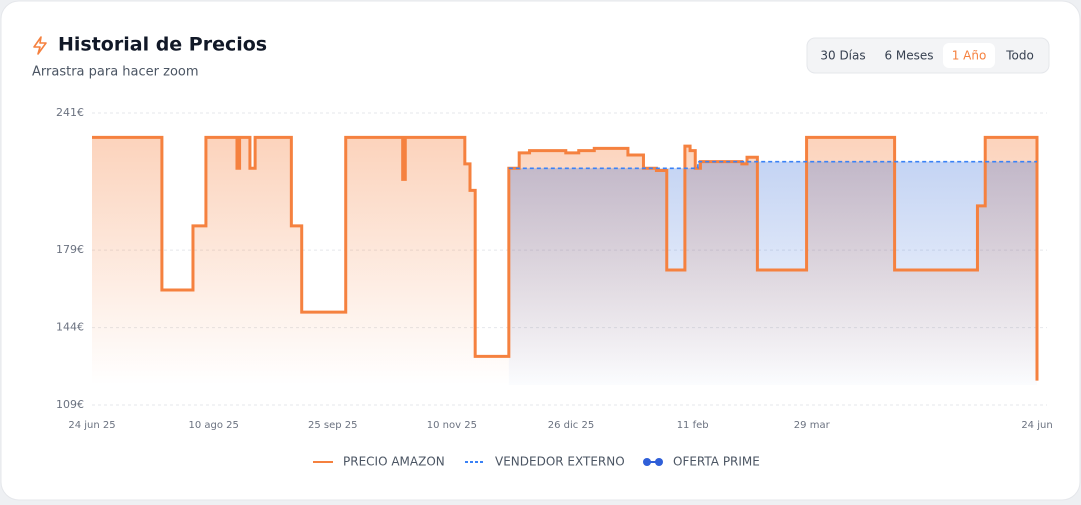 This screenshot has width=1081, height=505. I want to click on title: Historial de Precios, so click(162, 45).